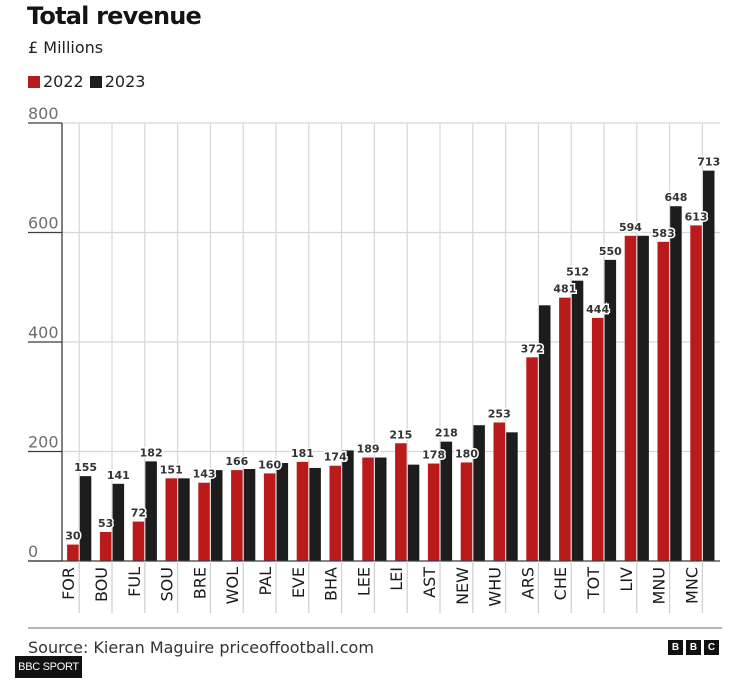 Image resolution: width=751 pixels, height=682 pixels. What do you see at coordinates (711, 647) in the screenshot?
I see `bbc-logo-letter: C` at bounding box center [711, 647].